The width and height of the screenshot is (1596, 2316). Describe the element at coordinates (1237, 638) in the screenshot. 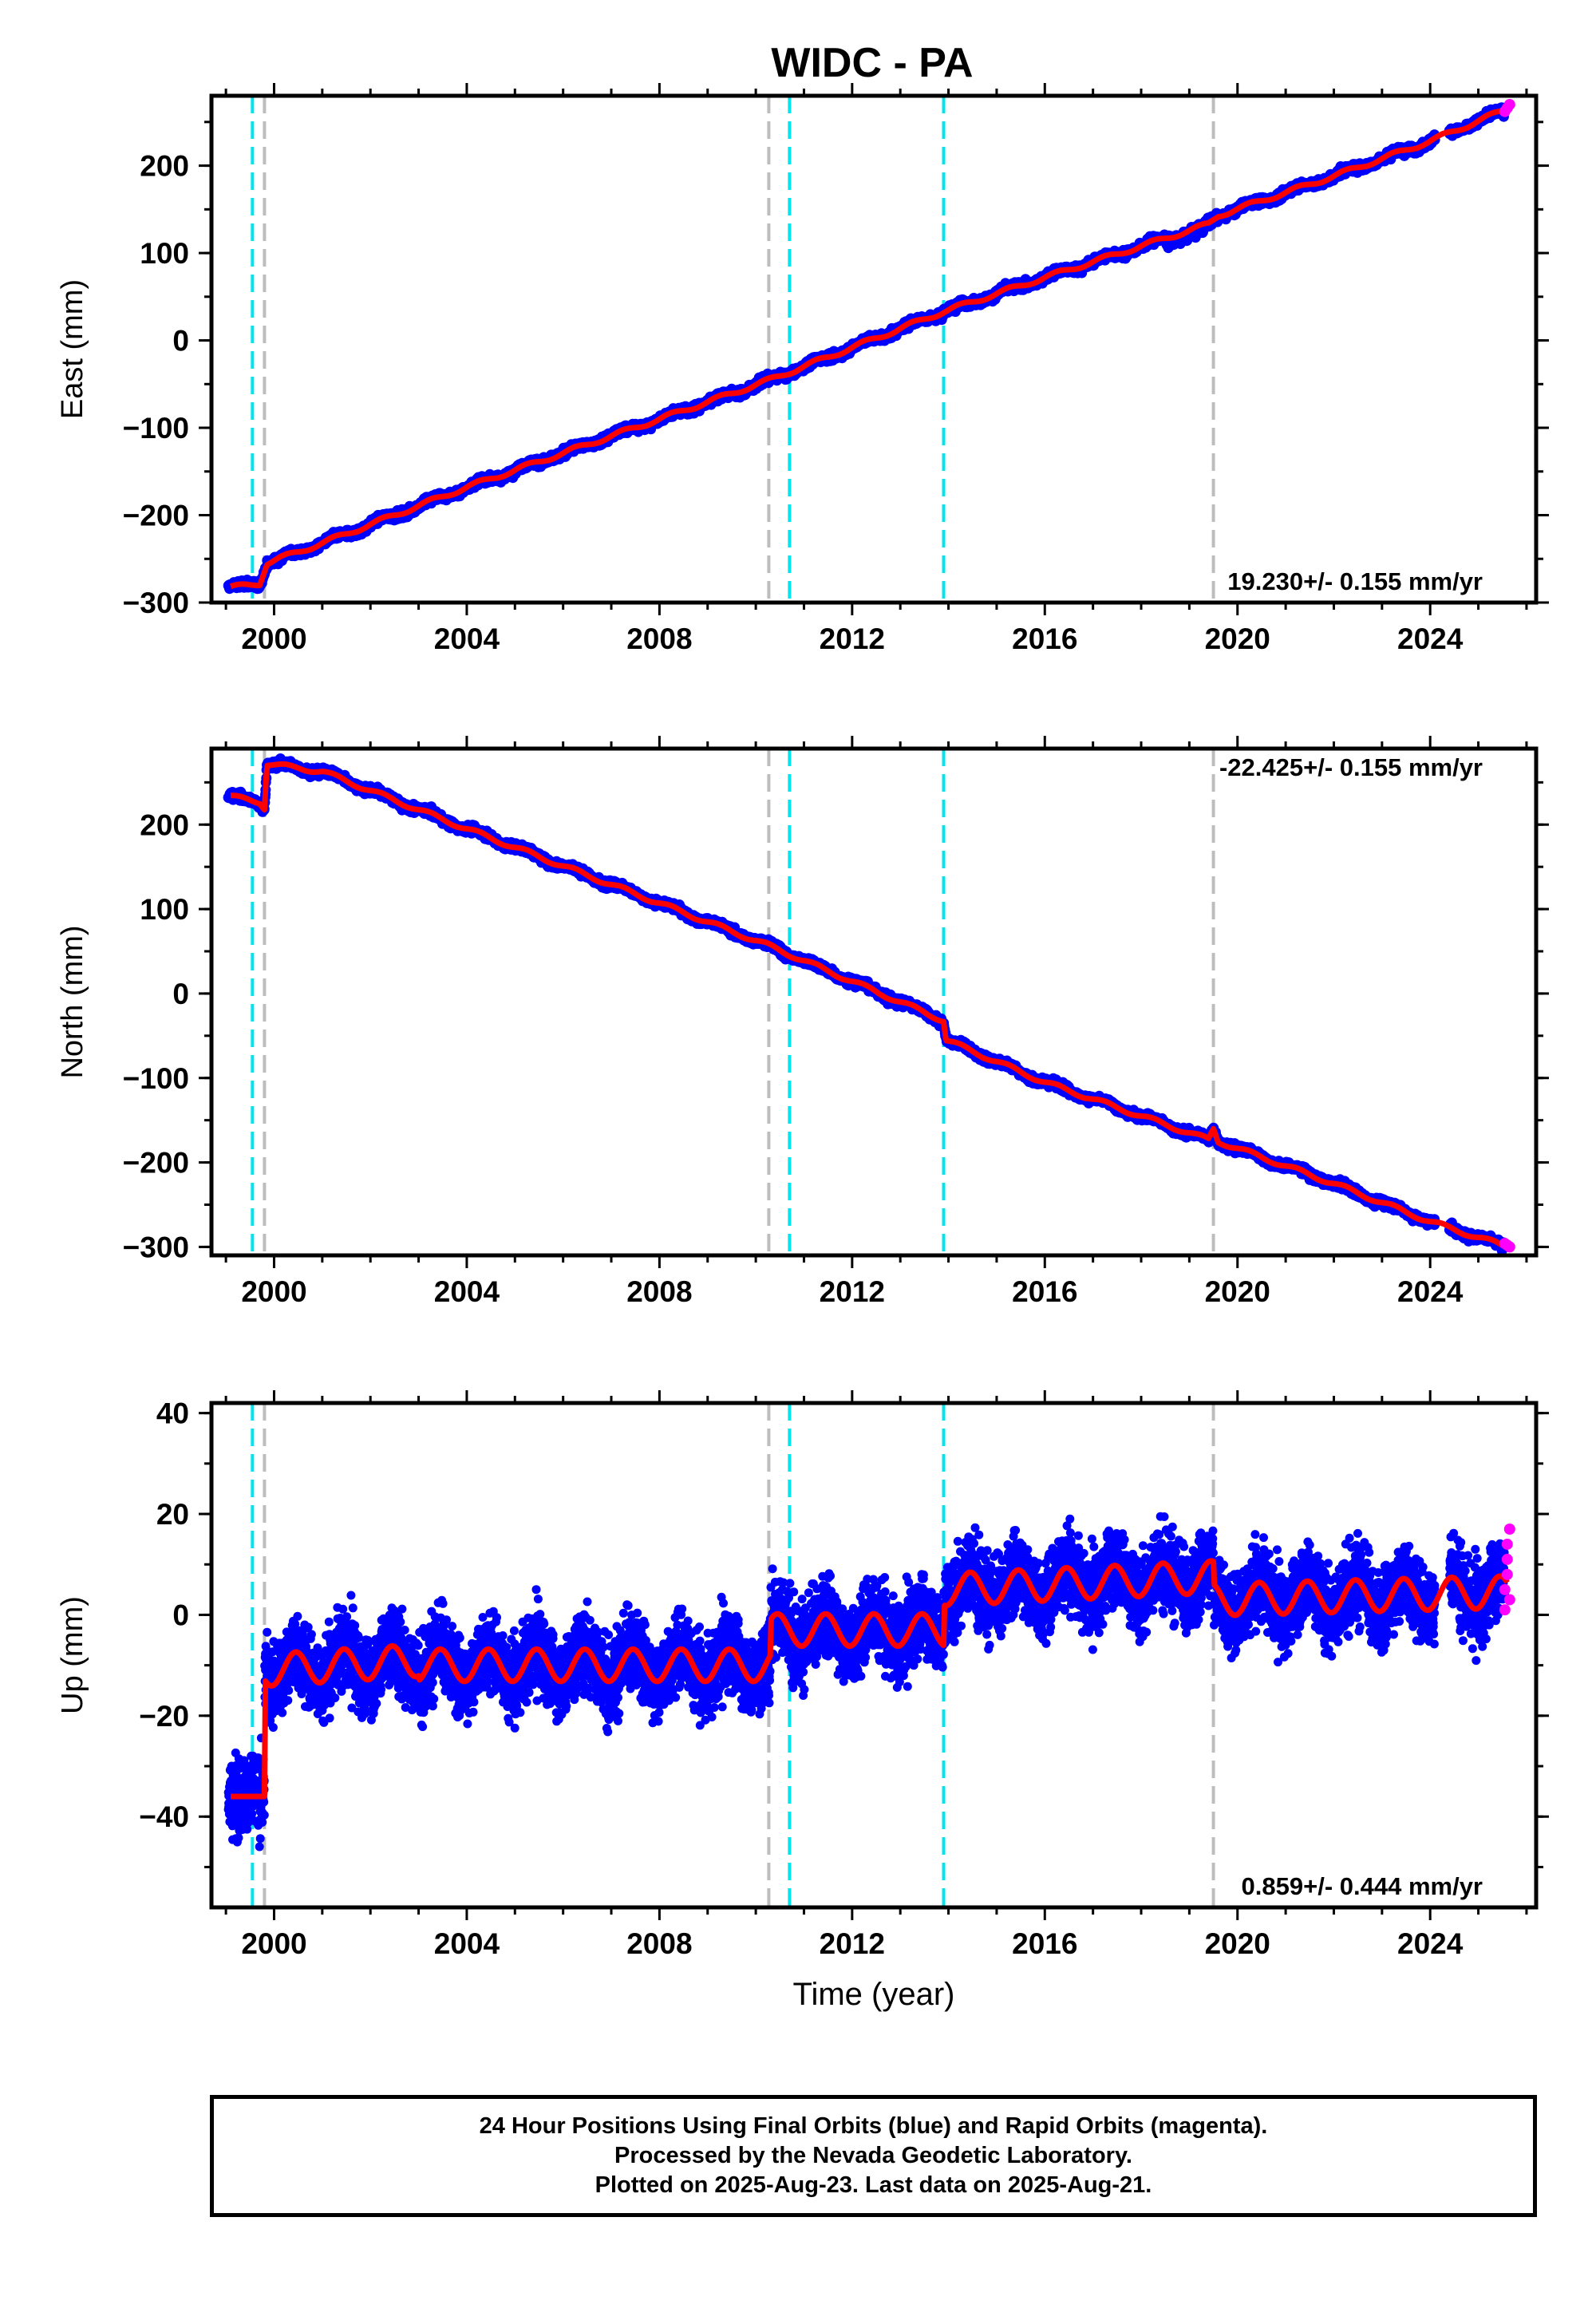

I see `x-tick-label: 2020` at that location.